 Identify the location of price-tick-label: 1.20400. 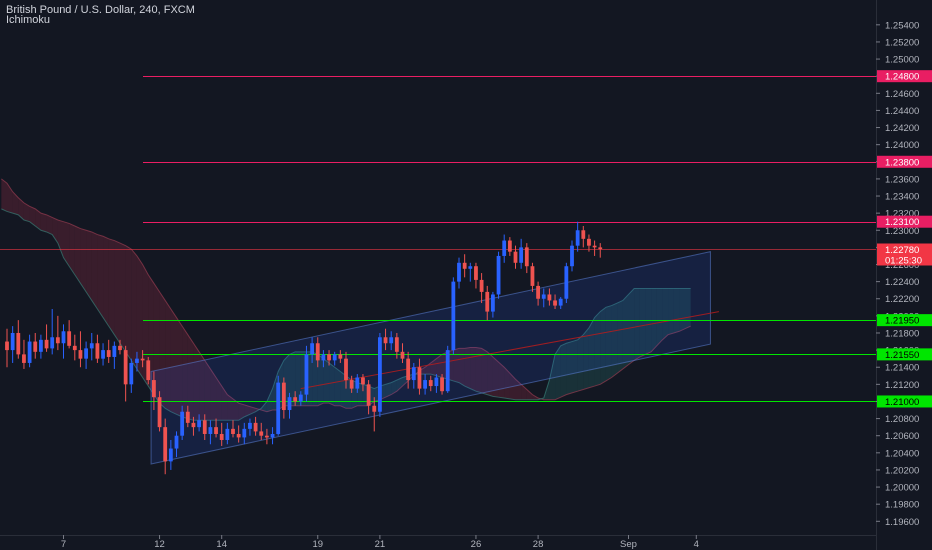
(902, 453).